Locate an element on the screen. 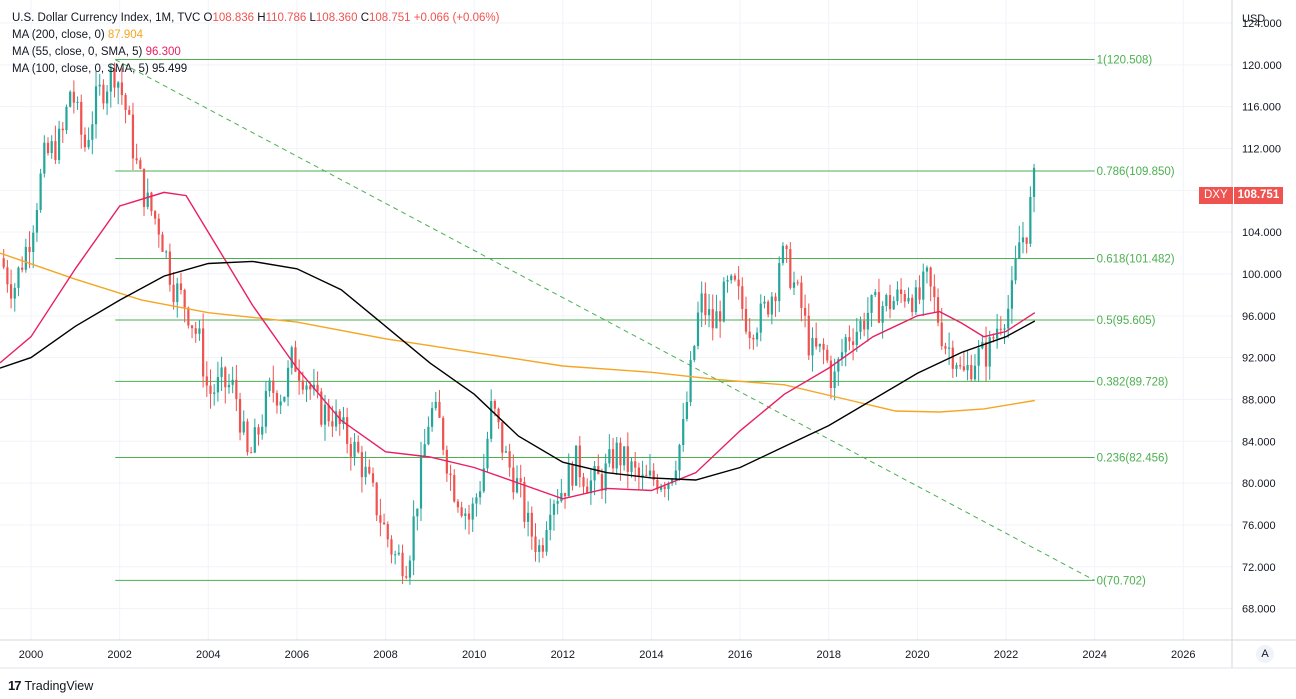 The width and height of the screenshot is (1296, 699). tradingview-footer: 17 TradingView is located at coordinates (50, 685).